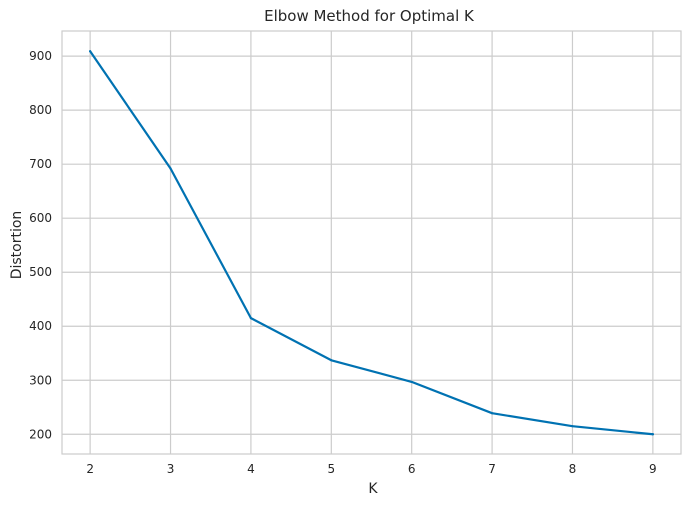 The width and height of the screenshot is (692, 505). I want to click on x-axis-label: K, so click(373, 489).